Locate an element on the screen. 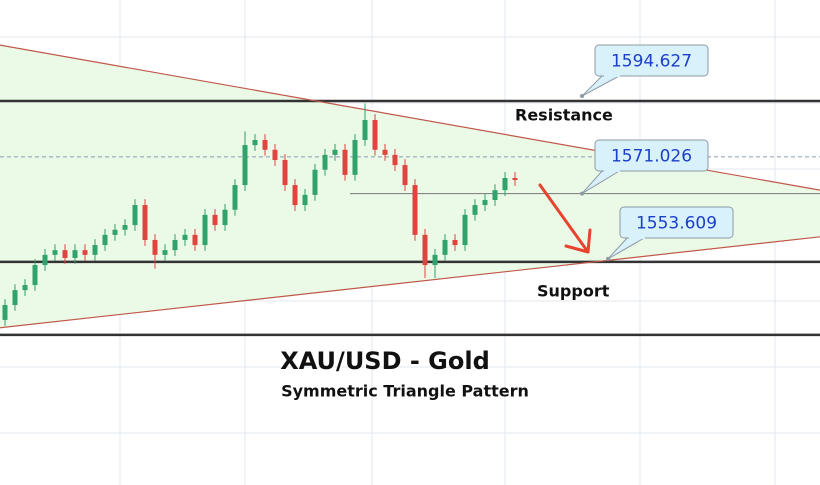  level-label: Resistance is located at coordinates (564, 115).